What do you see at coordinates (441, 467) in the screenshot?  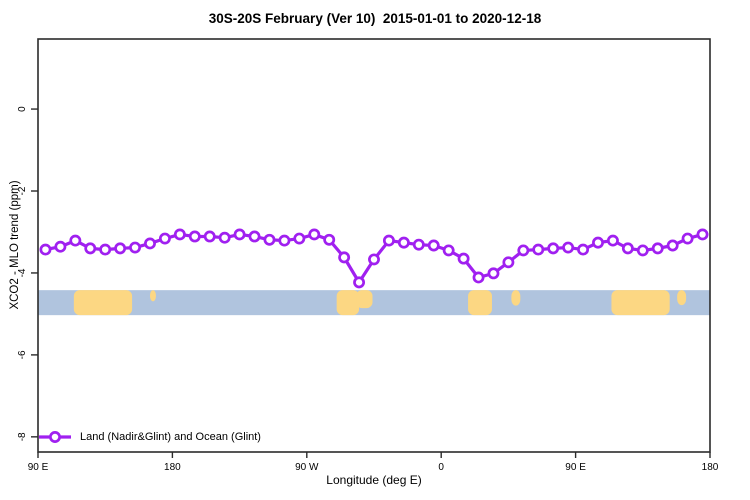 I see `x-tick-label: 0` at bounding box center [441, 467].